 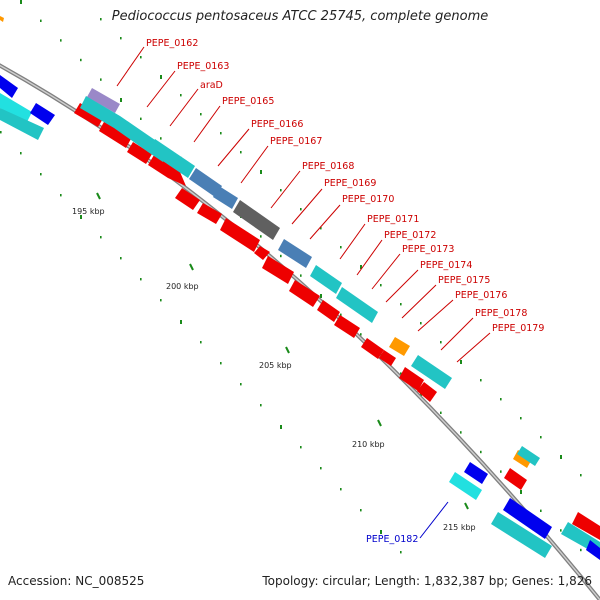 I want to click on gene-label-arad: araD, so click(x=211, y=85).